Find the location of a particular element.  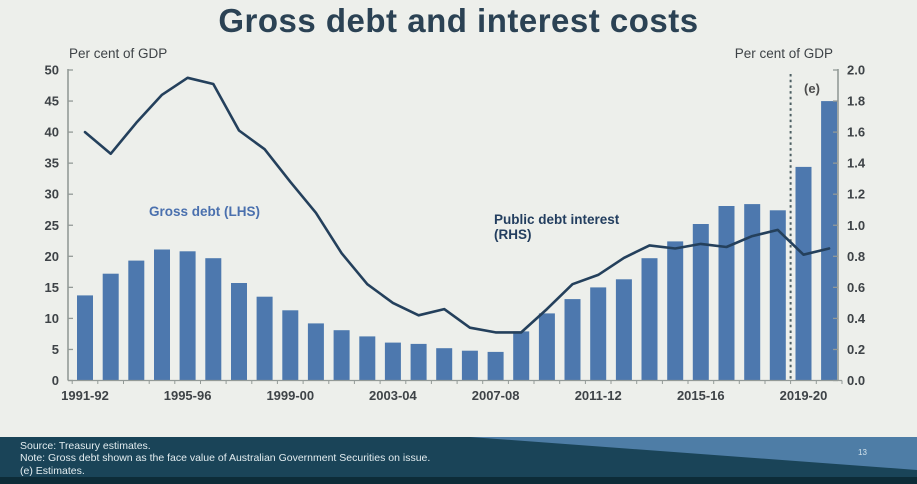

gross-debt-series-label: Gross debt (LHS) is located at coordinates (205, 211).